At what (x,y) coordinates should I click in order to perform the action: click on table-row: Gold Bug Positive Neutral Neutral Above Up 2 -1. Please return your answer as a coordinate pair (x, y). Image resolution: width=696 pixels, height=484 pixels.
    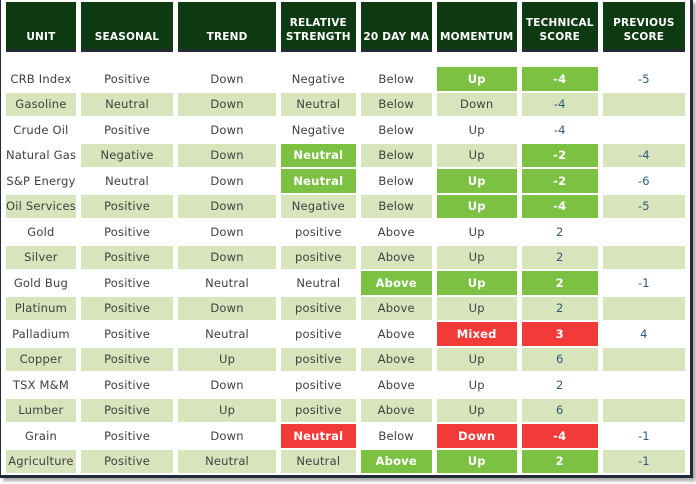
    Looking at the image, I should click on (345, 283).